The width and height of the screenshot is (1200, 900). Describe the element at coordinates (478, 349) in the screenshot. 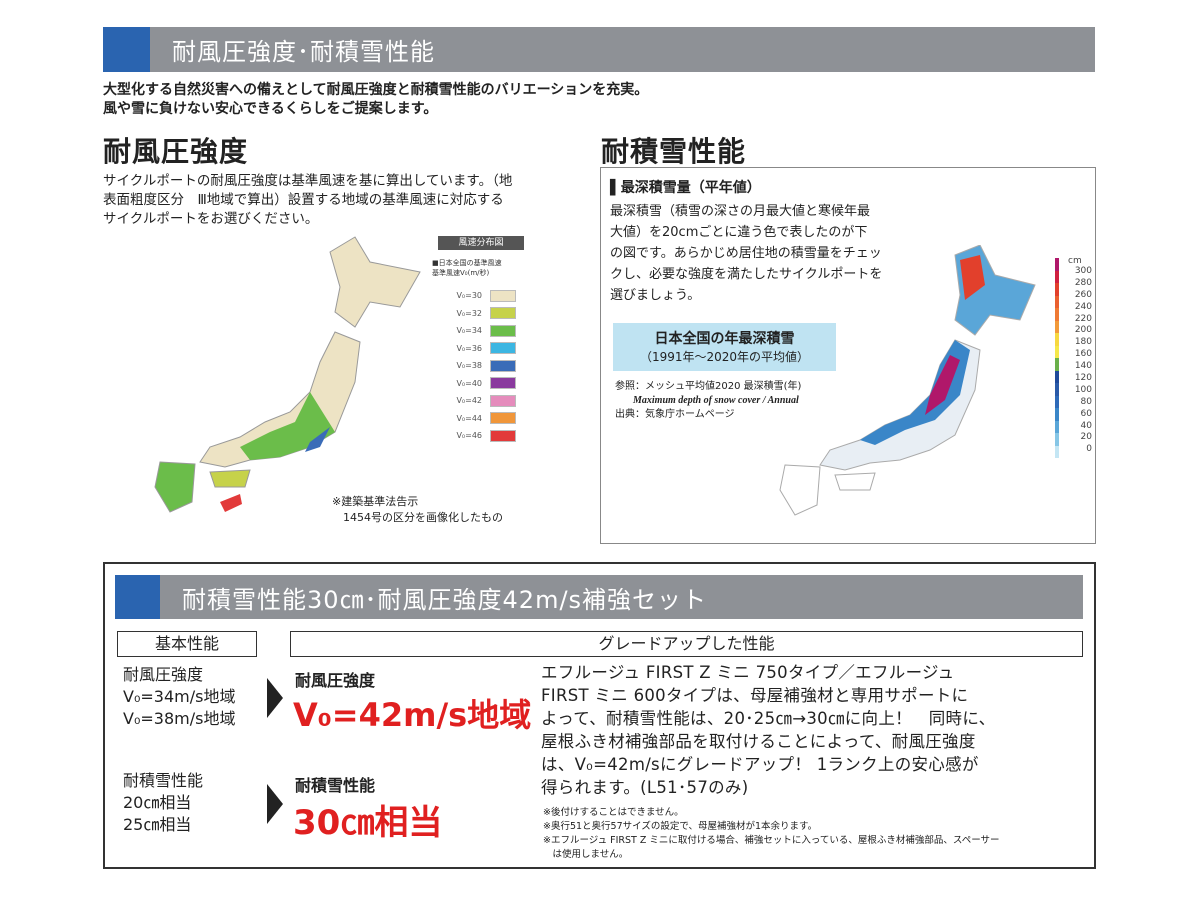

I see `legend-item: V₀=36` at that location.